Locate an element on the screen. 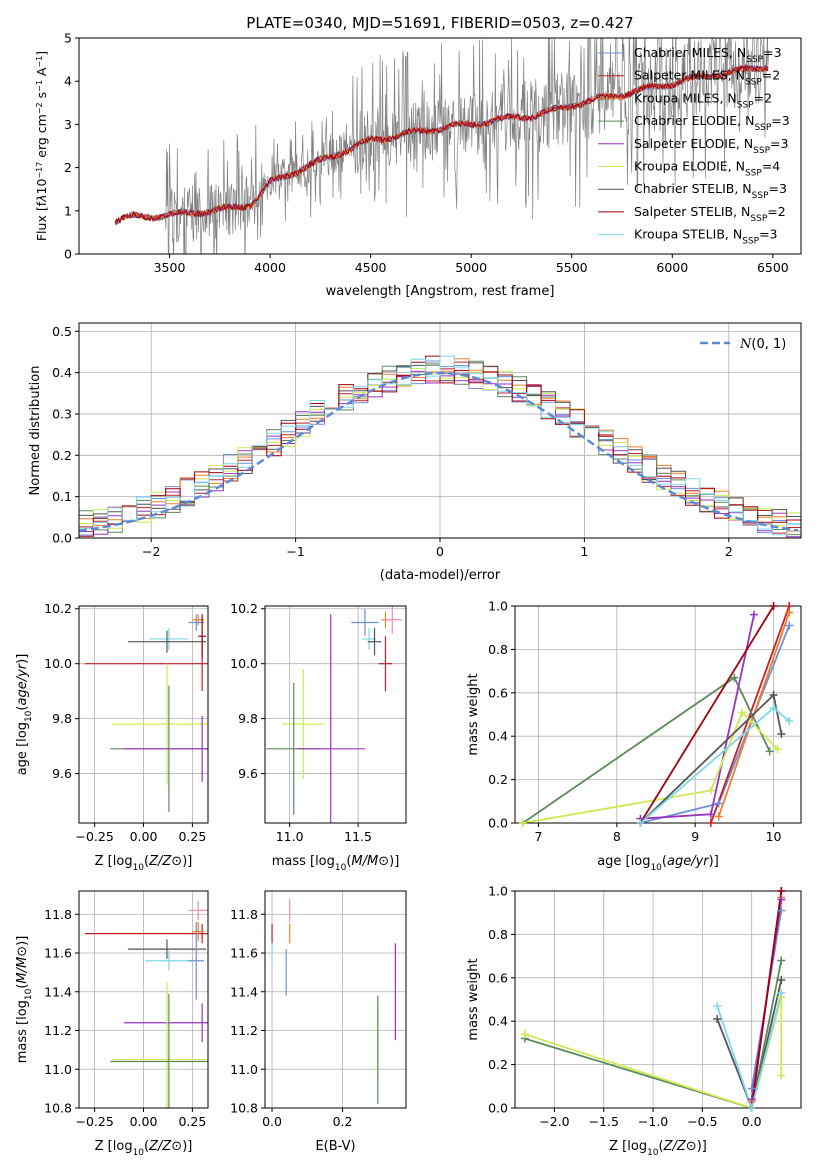 This screenshot has height=1170, width=819. weight_vs_age-axes: 7 8 9 10 0.0 0.2 0.4 0.6 0.8 1.0 is located at coordinates (645, 721).